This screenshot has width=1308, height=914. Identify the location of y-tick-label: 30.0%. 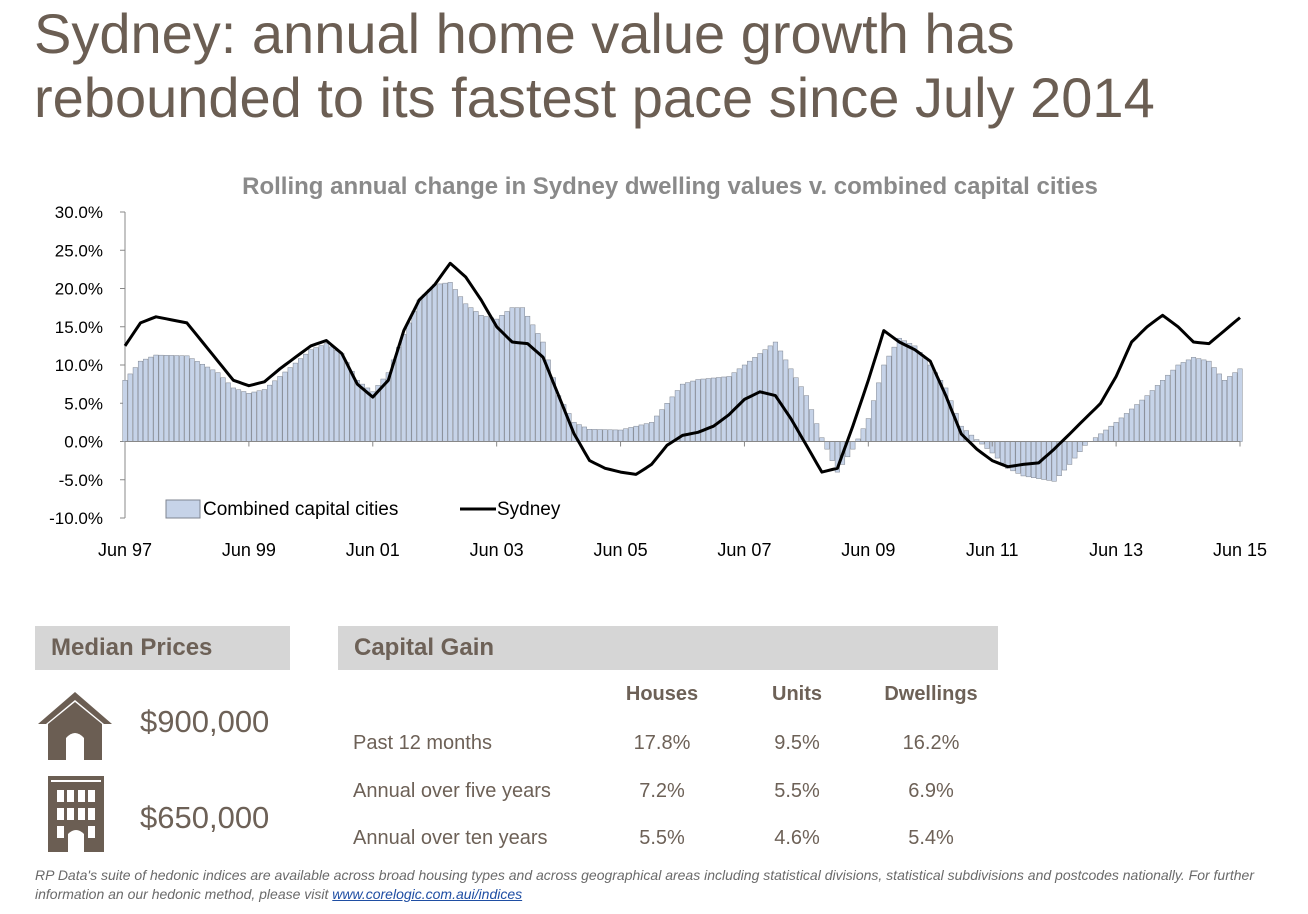
(79, 212).